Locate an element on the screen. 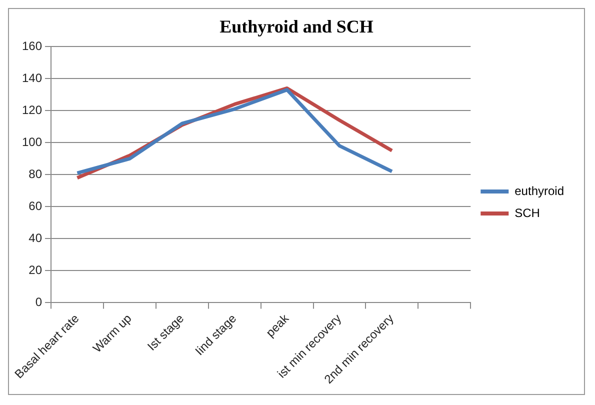 This screenshot has width=595, height=405. legend-label: SCH is located at coordinates (527, 213).